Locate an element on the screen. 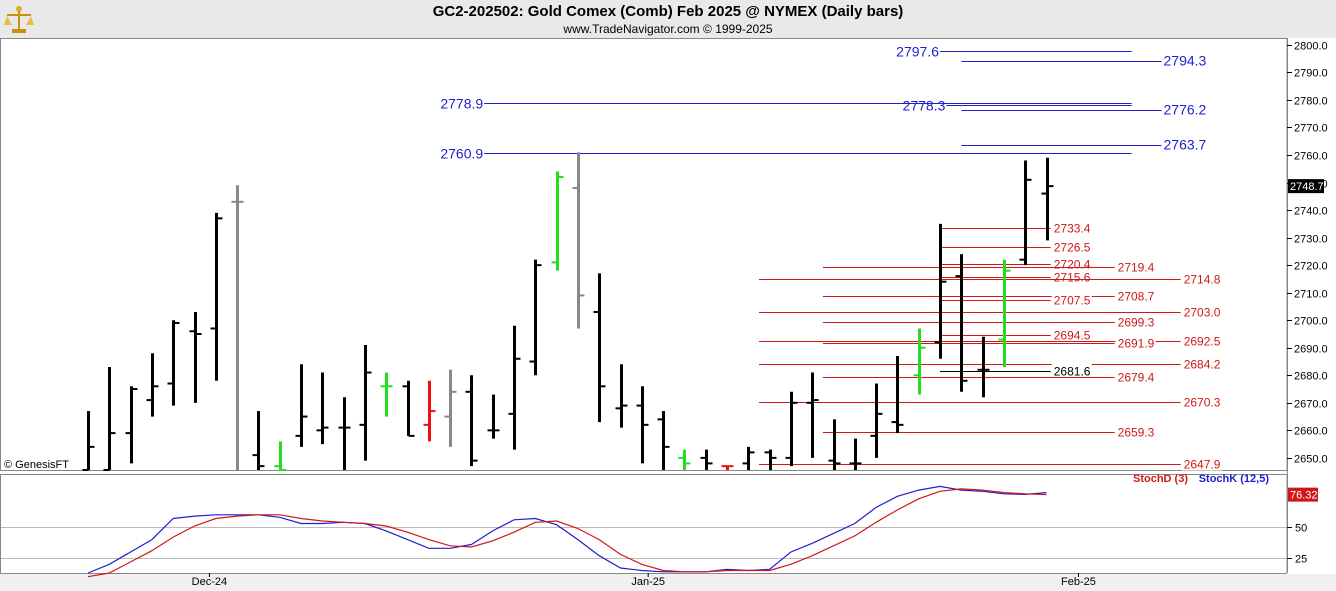 The image size is (1336, 591). stoch-last-label: 76.32 is located at coordinates (1304, 496).